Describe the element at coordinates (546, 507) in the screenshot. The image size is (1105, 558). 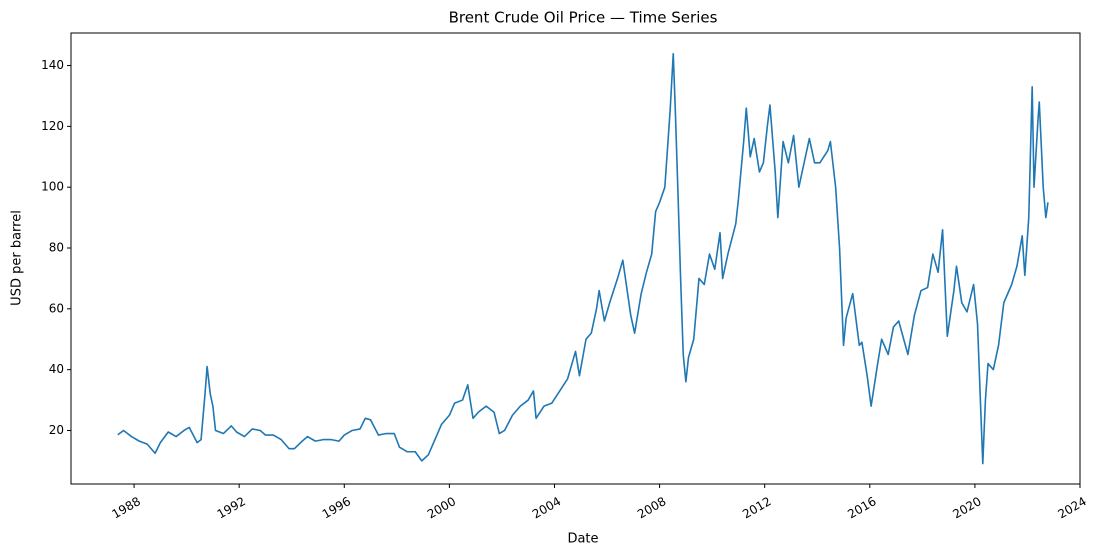
I see `x-tick-label: 2004` at that location.